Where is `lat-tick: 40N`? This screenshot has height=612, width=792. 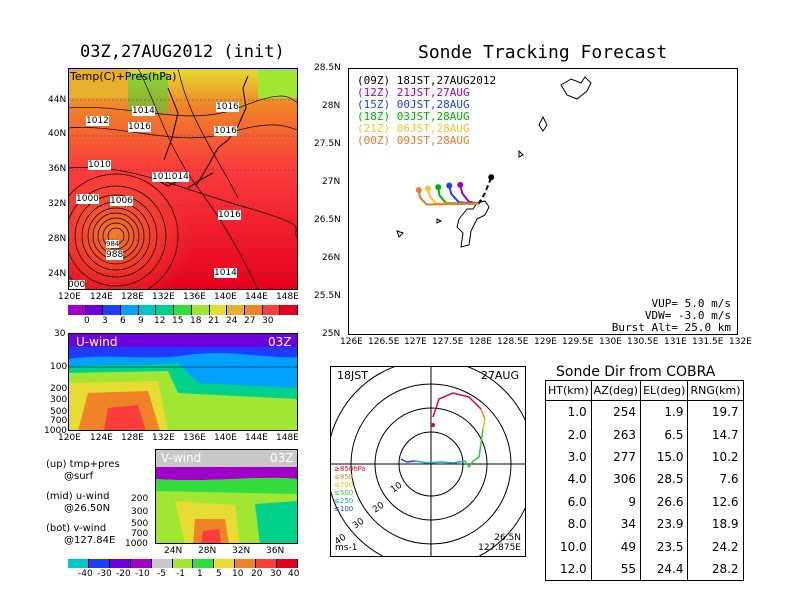 lat-tick: 40N is located at coordinates (57, 134).